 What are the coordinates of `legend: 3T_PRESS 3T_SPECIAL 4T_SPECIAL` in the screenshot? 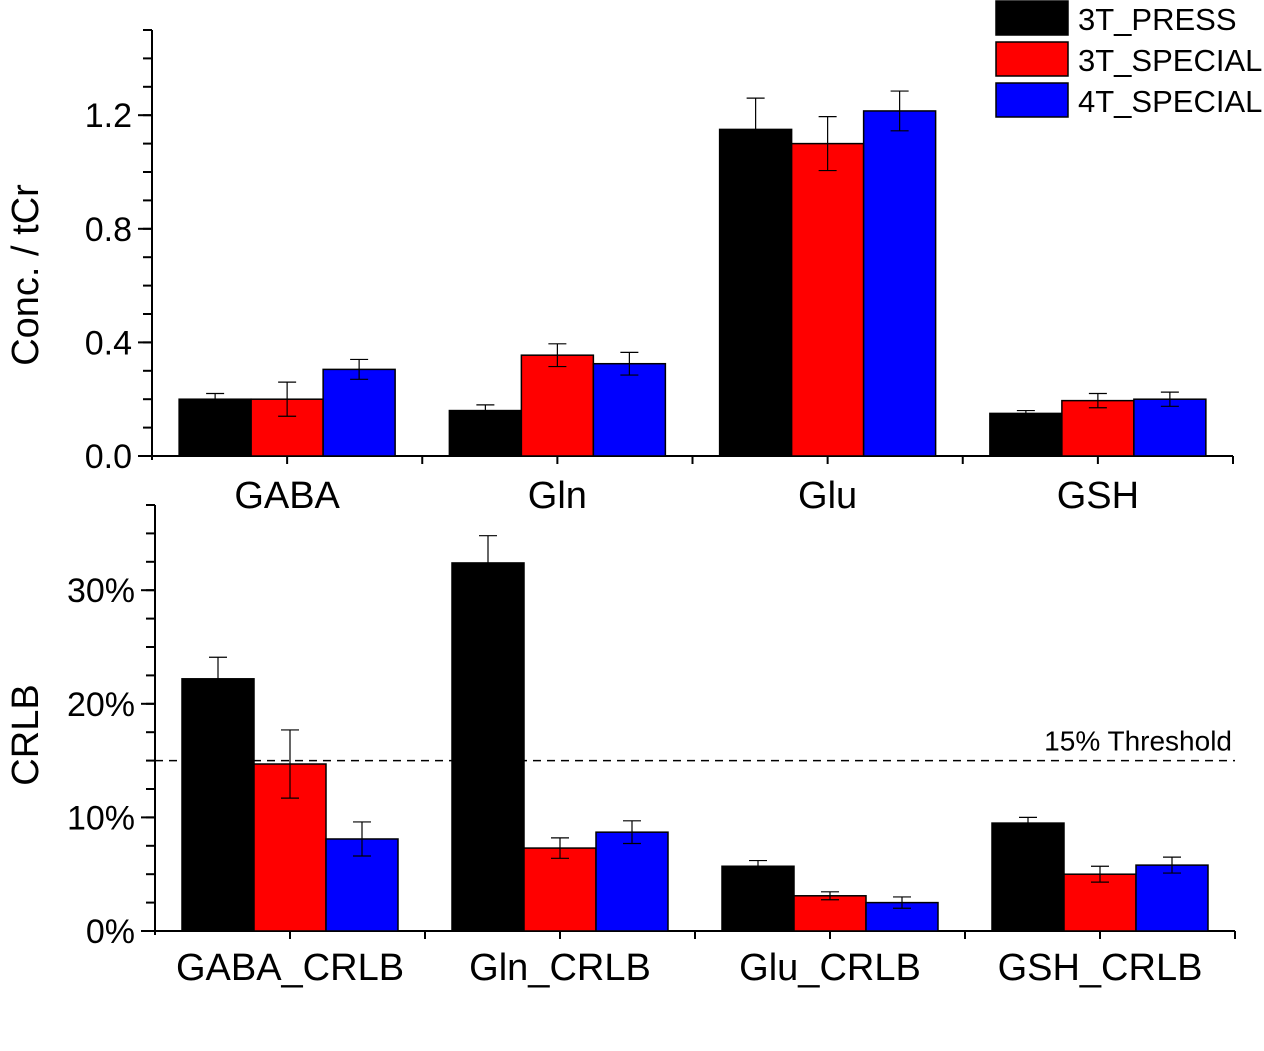 It's located at (1128, 59).